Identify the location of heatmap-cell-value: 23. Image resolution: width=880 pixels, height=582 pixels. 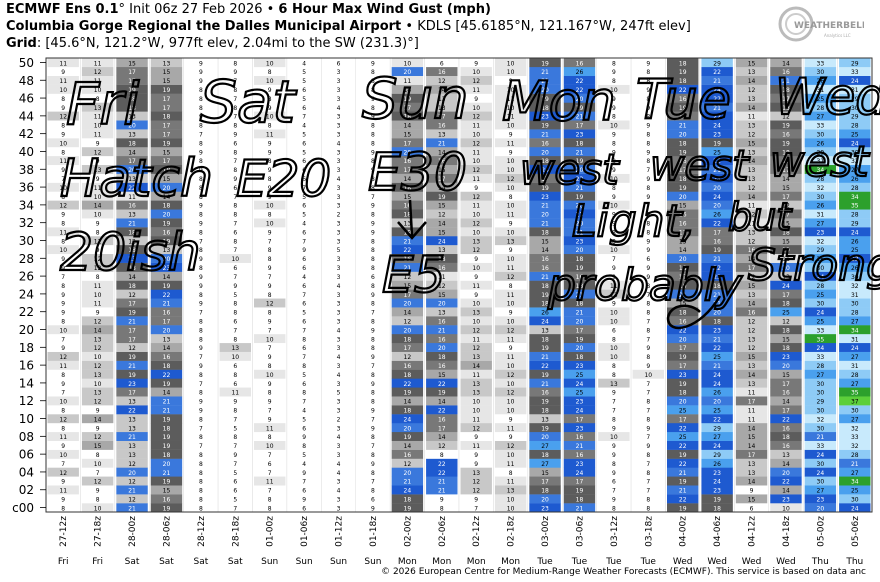
(580, 402).